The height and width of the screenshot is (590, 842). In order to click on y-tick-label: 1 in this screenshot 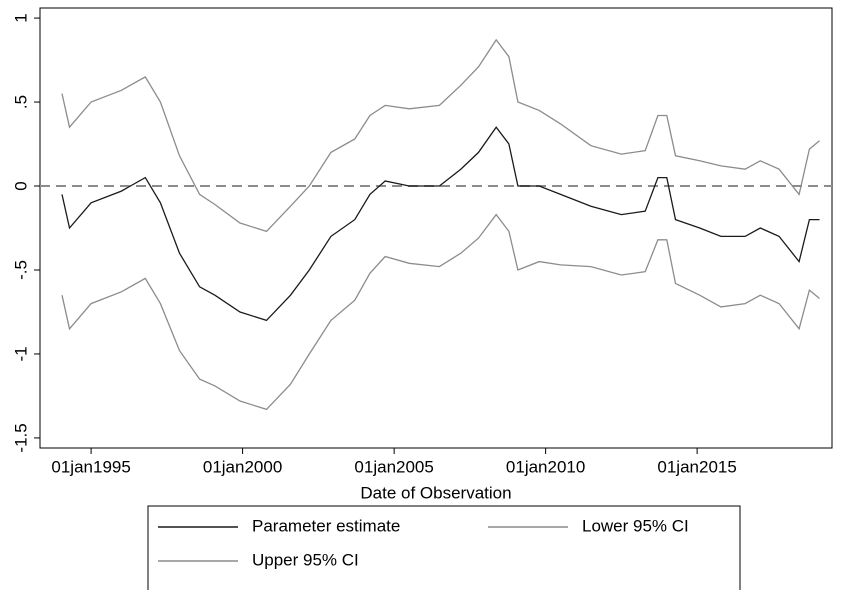, I will do `click(20, 17)`.